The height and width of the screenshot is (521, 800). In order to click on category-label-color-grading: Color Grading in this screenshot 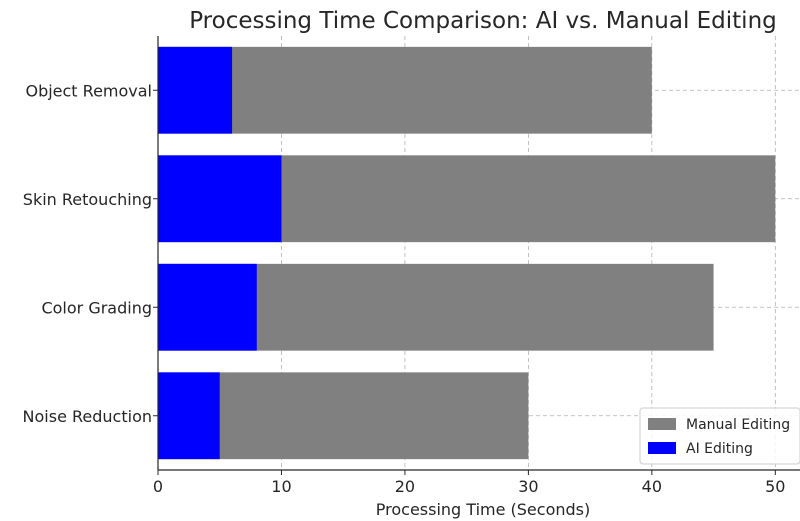, I will do `click(96, 307)`.